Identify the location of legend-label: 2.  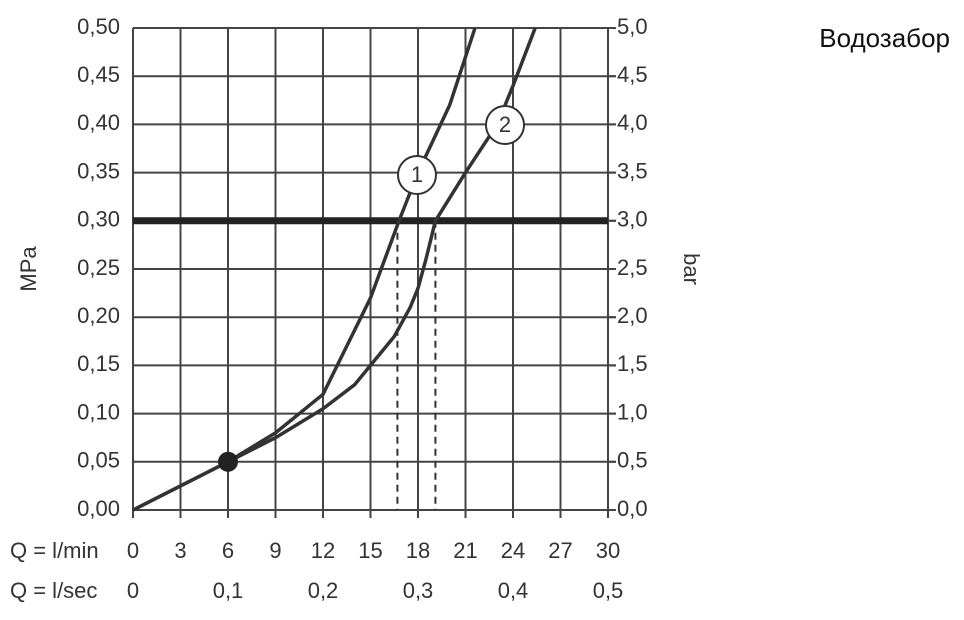
(505, 124).